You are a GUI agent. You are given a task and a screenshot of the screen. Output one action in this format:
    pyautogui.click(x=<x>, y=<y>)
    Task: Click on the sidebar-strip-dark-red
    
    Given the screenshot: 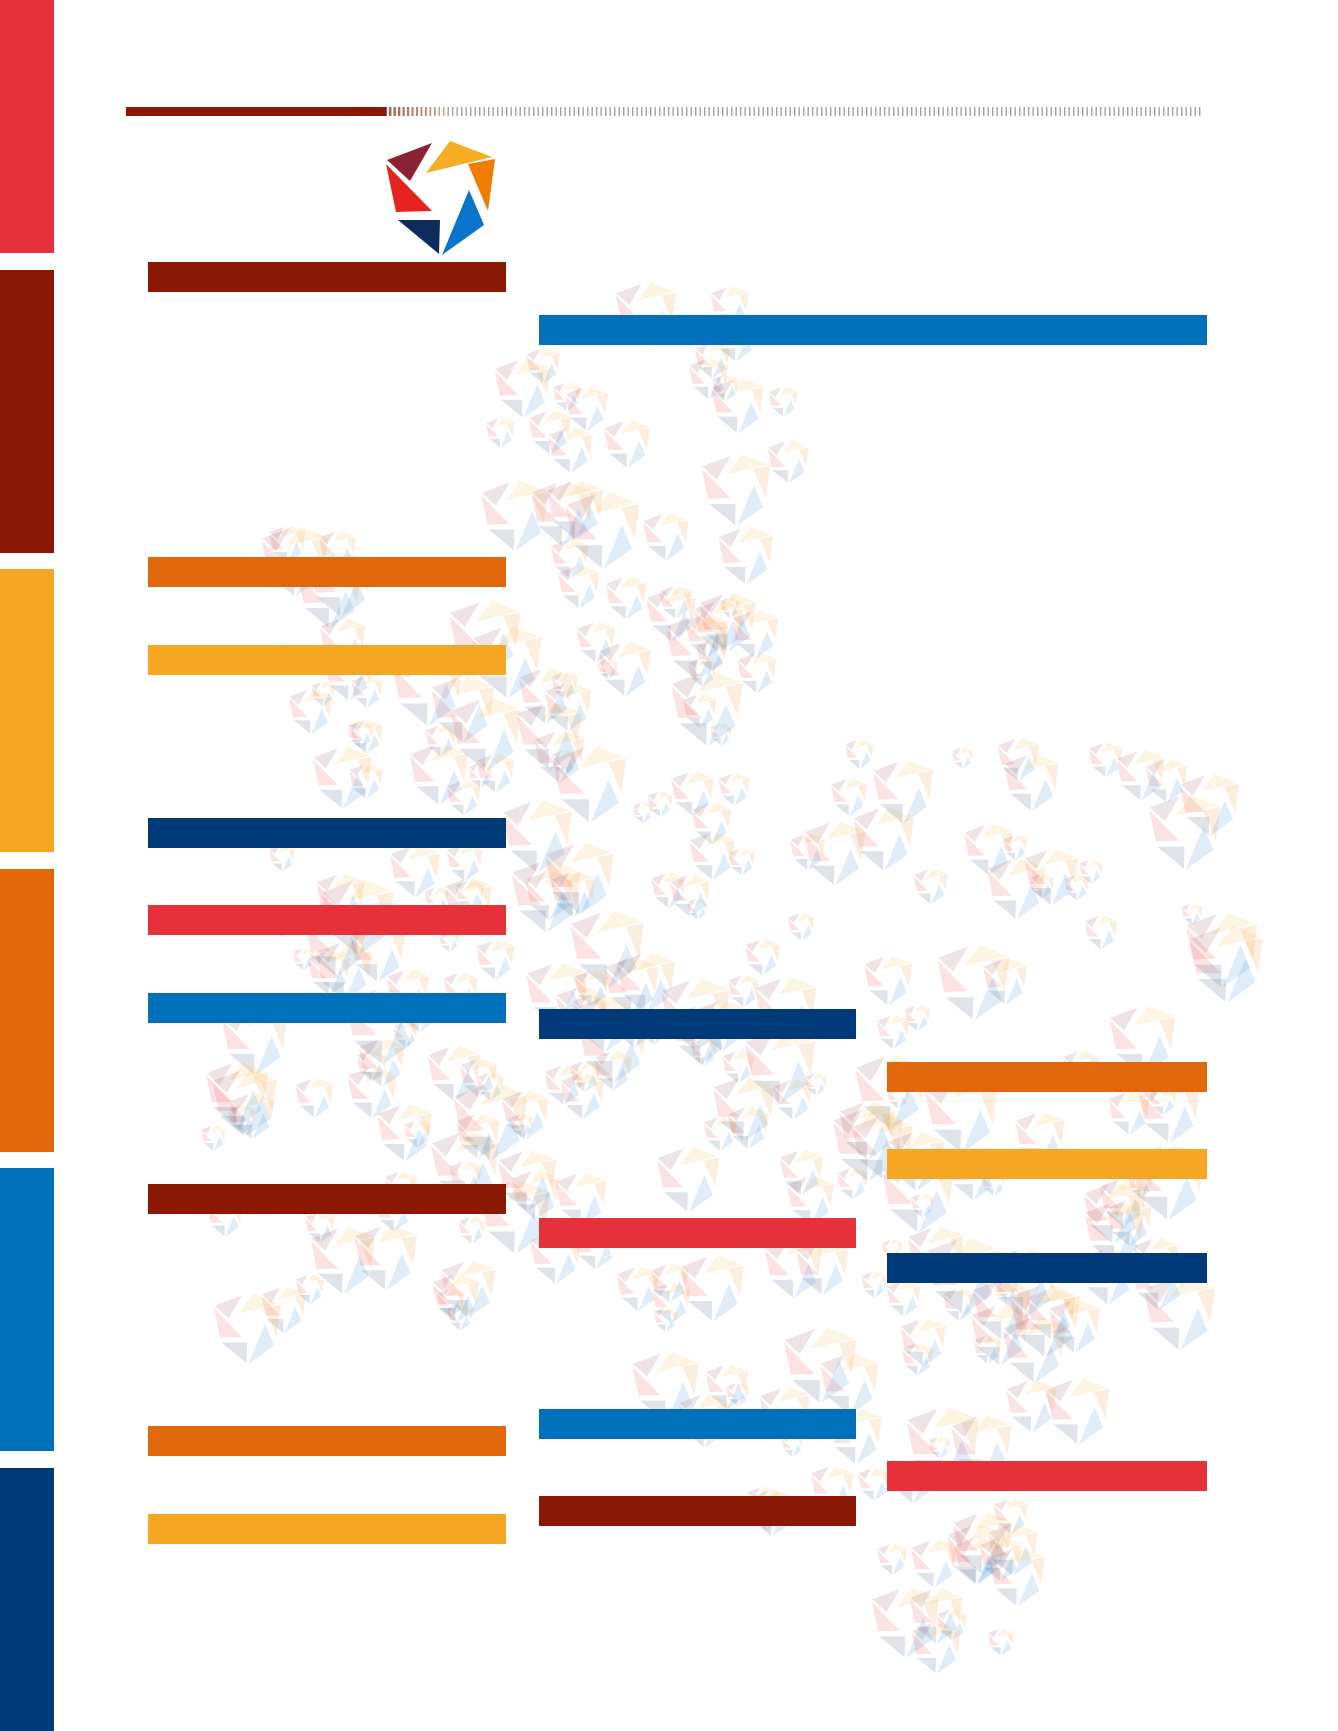 What is the action you would take?
    pyautogui.click(x=27, y=411)
    